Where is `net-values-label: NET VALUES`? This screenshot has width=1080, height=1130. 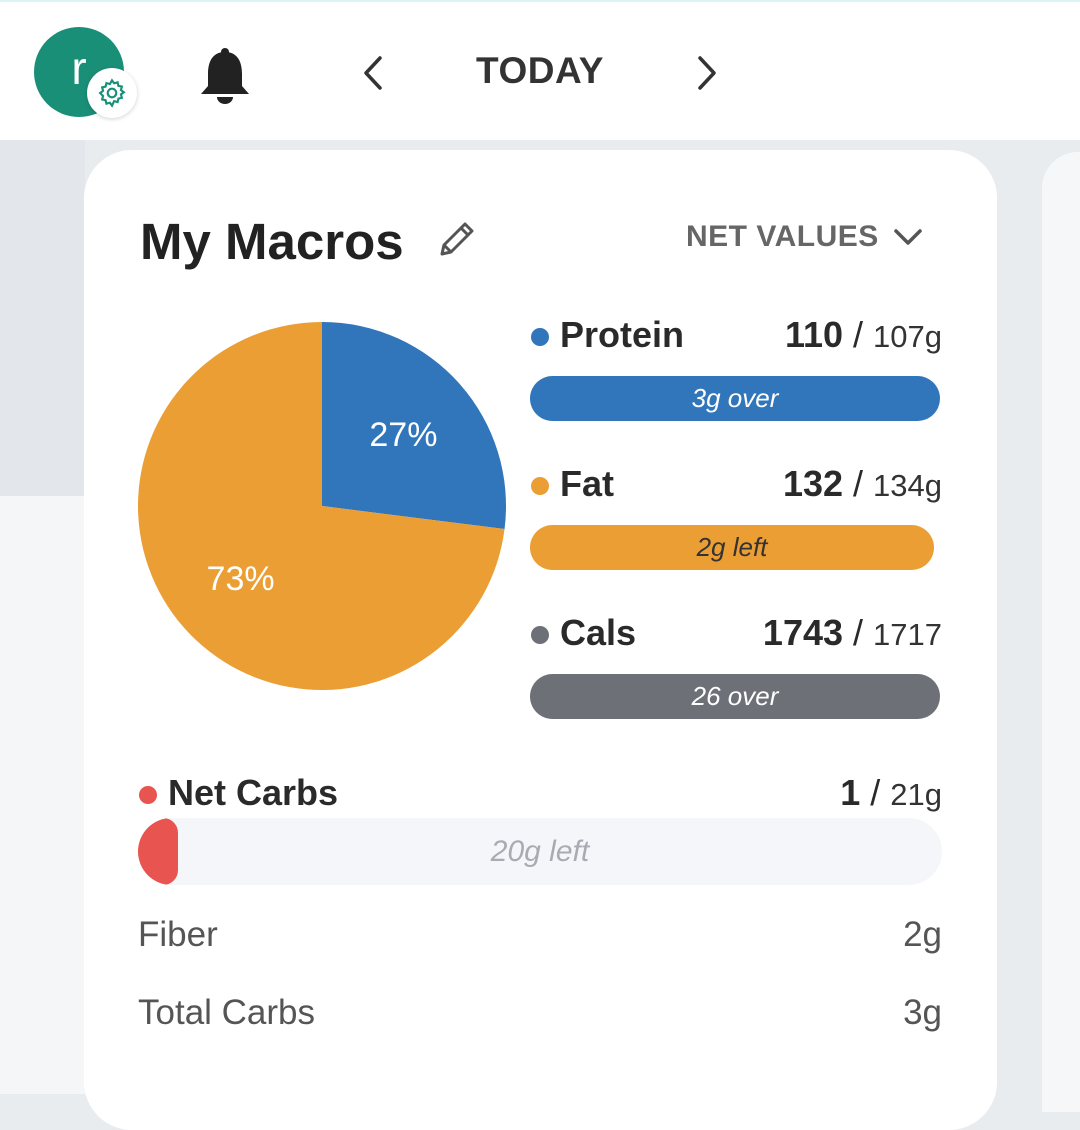 net-values-label: NET VALUES is located at coordinates (782, 236).